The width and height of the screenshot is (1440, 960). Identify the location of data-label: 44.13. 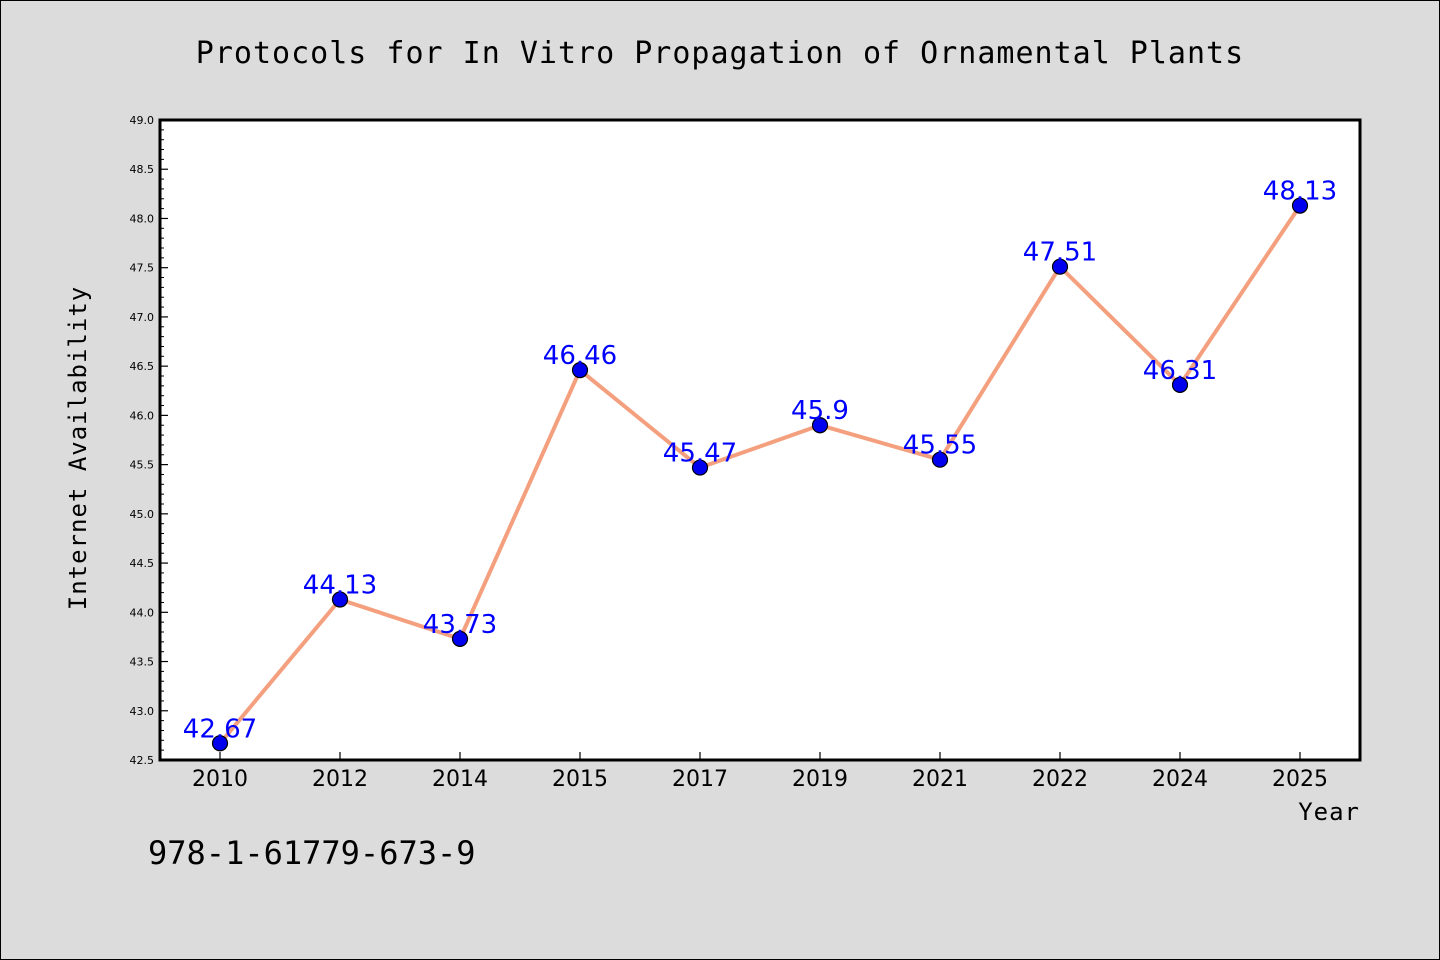
(340, 586).